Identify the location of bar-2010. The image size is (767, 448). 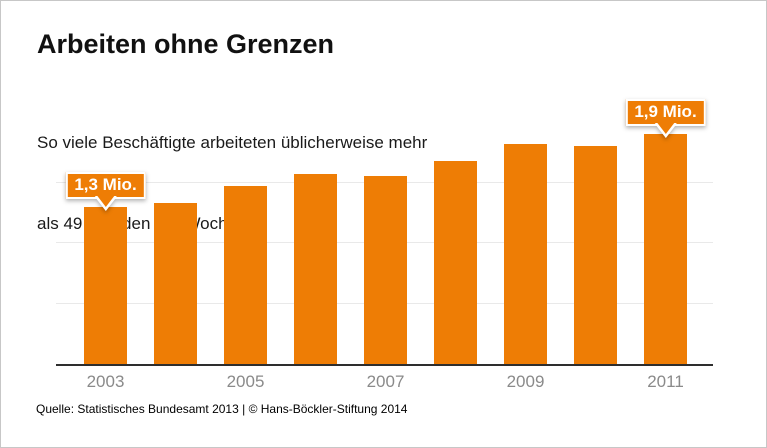
(595, 255).